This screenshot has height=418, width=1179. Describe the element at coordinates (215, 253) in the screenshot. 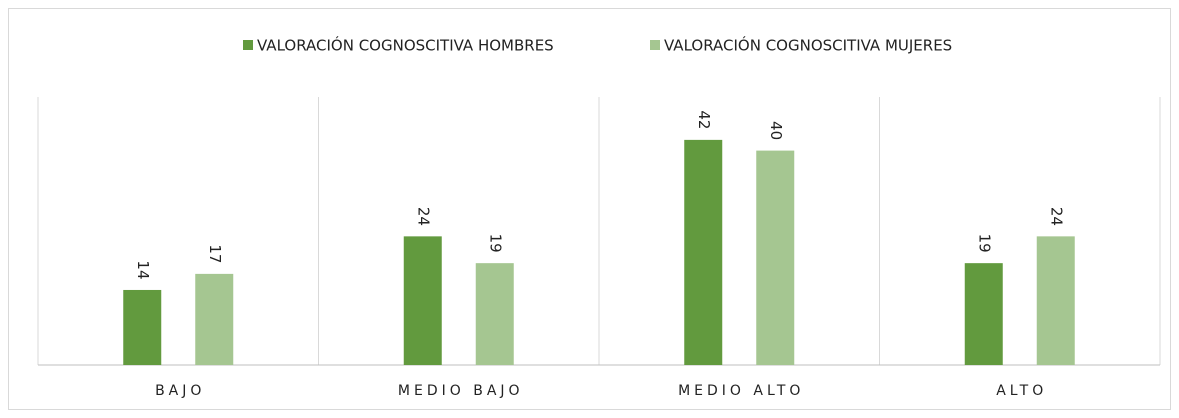

I see `data-label: 17` at that location.